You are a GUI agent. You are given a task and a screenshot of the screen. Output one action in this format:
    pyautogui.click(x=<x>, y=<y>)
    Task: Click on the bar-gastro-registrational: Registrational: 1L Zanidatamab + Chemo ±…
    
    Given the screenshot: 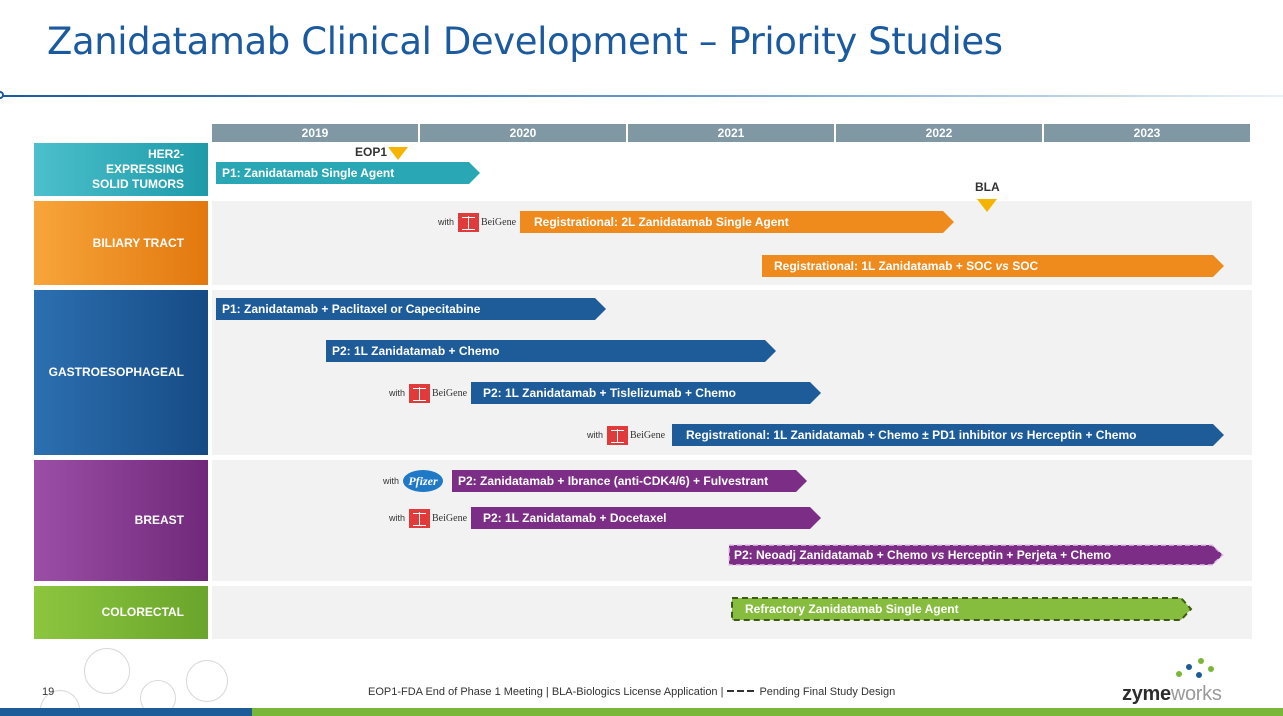 What is the action you would take?
    pyautogui.click(x=948, y=435)
    